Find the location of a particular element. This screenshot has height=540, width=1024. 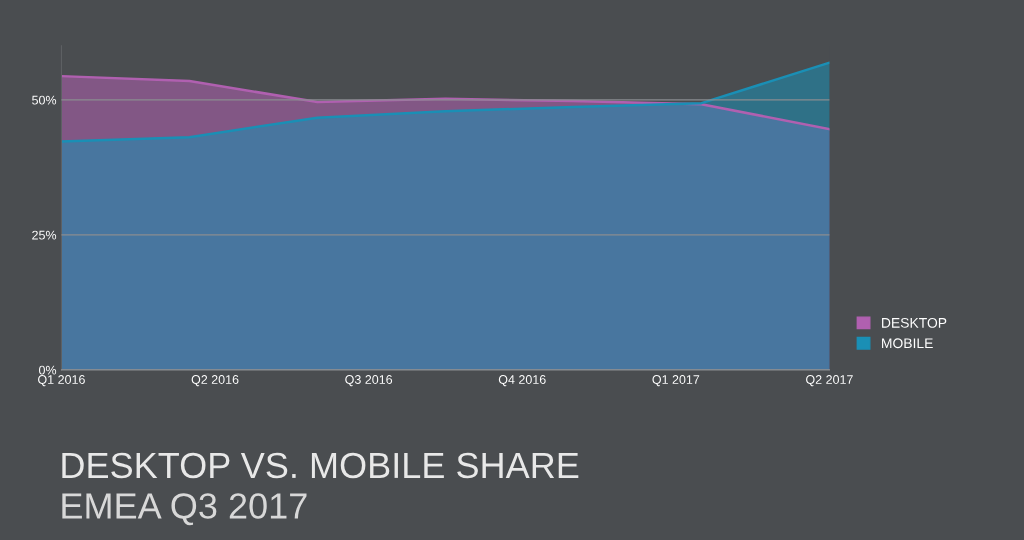

y-tick-label: 0% is located at coordinates (48, 370).